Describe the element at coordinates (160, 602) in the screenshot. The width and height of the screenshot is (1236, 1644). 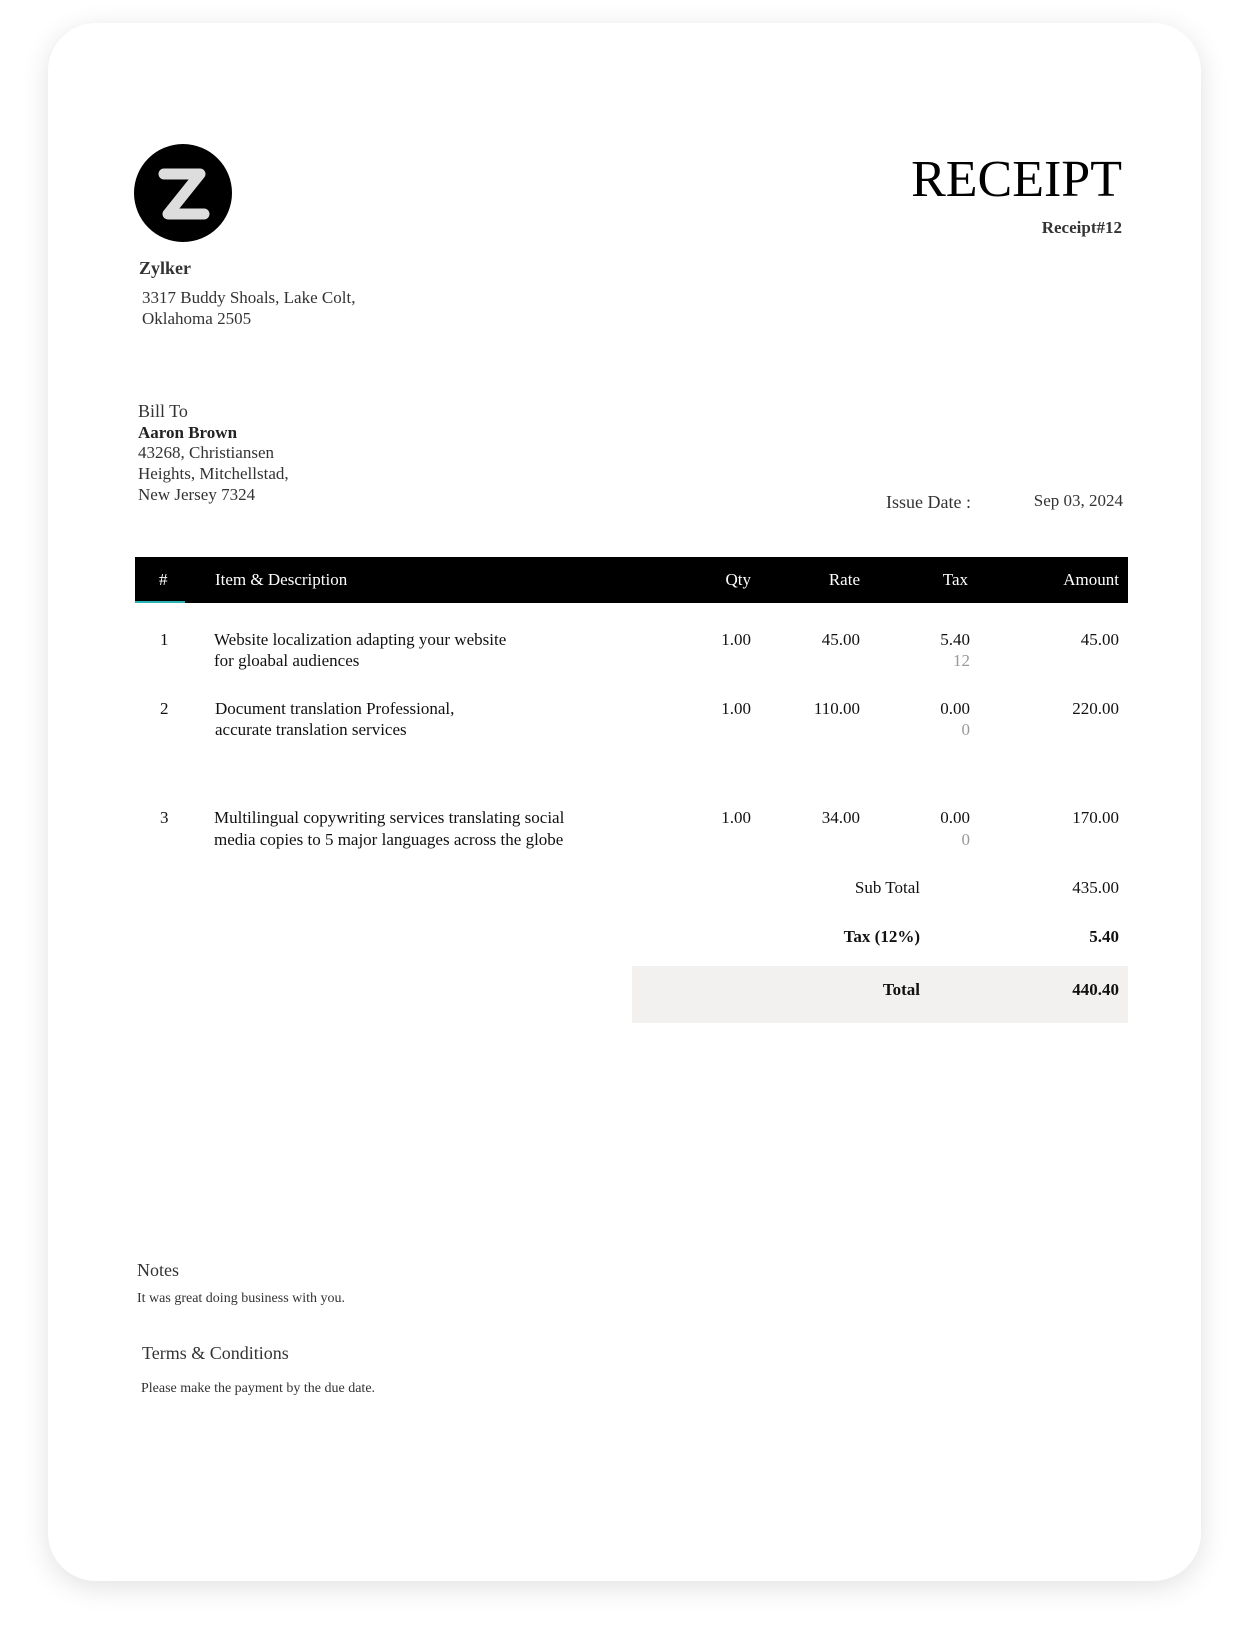
I see `header-accent` at that location.